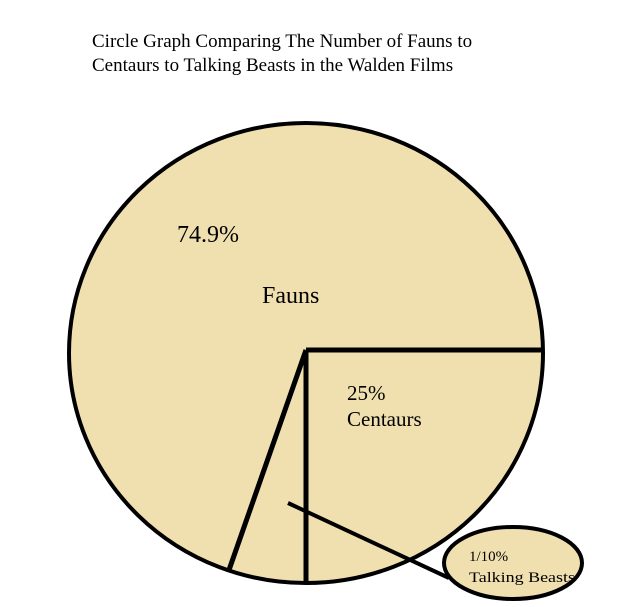 This screenshot has height=607, width=626. What do you see at coordinates (522, 578) in the screenshot?
I see `slice-label-beasts-name: Talking Beasts` at bounding box center [522, 578].